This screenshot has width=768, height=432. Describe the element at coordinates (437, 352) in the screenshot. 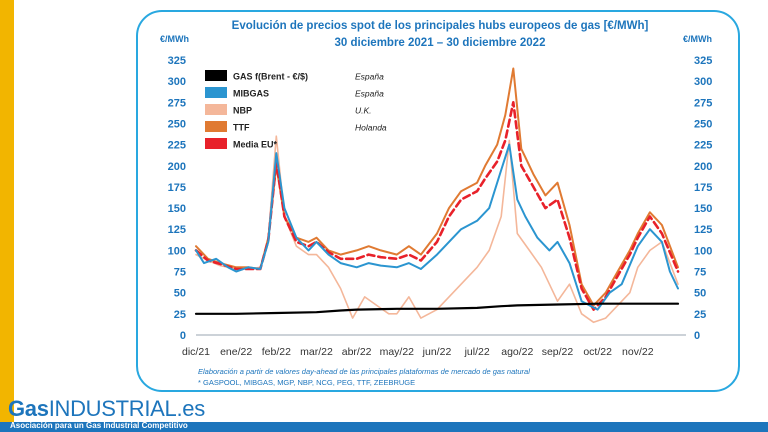

I see `x-tick-jun-22: jun/22` at that location.